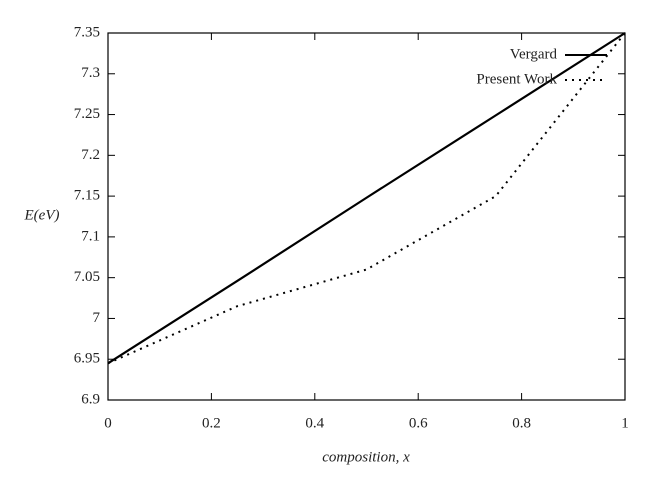  I want to click on x-tick-label: 0.4, so click(314, 423).